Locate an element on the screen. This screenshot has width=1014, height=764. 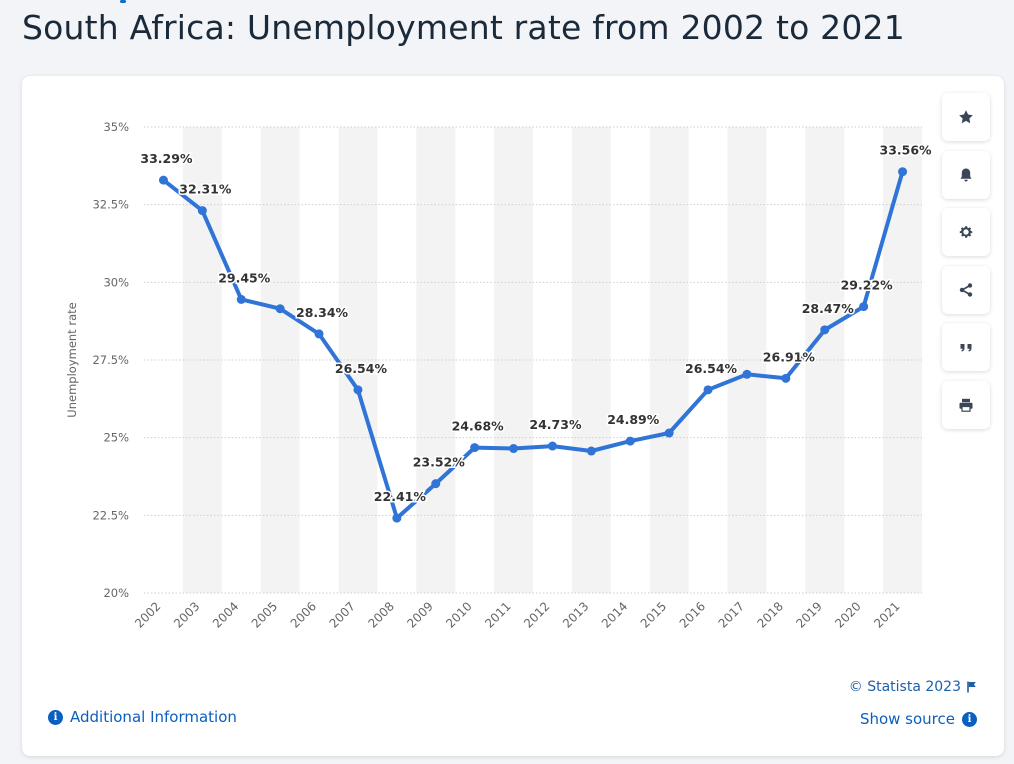
top-accent-mark is located at coordinates (123, 1).